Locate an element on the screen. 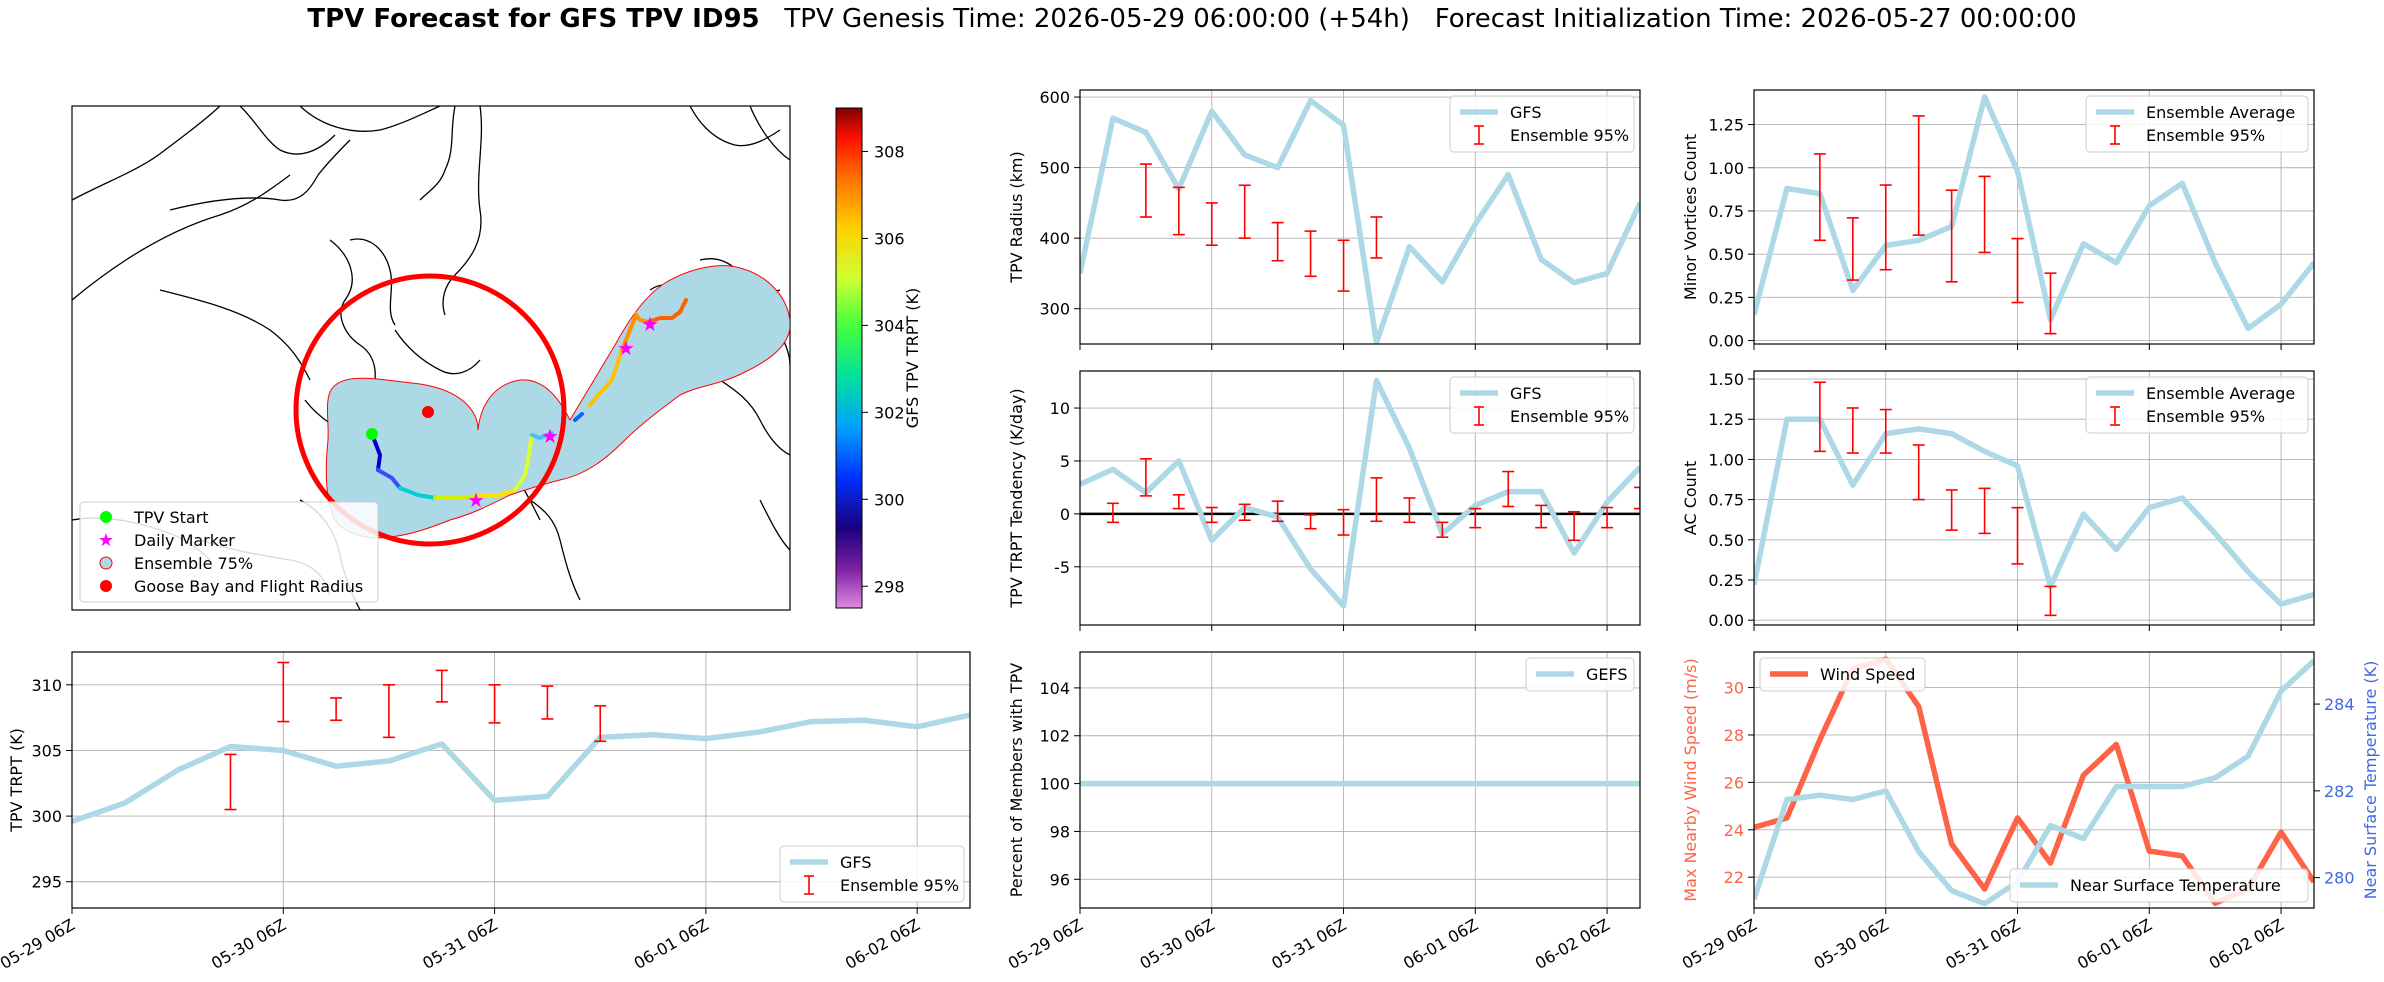 This screenshot has width=2384, height=982. colorbar-label: GFS TPV TRPT (K) is located at coordinates (912, 358).